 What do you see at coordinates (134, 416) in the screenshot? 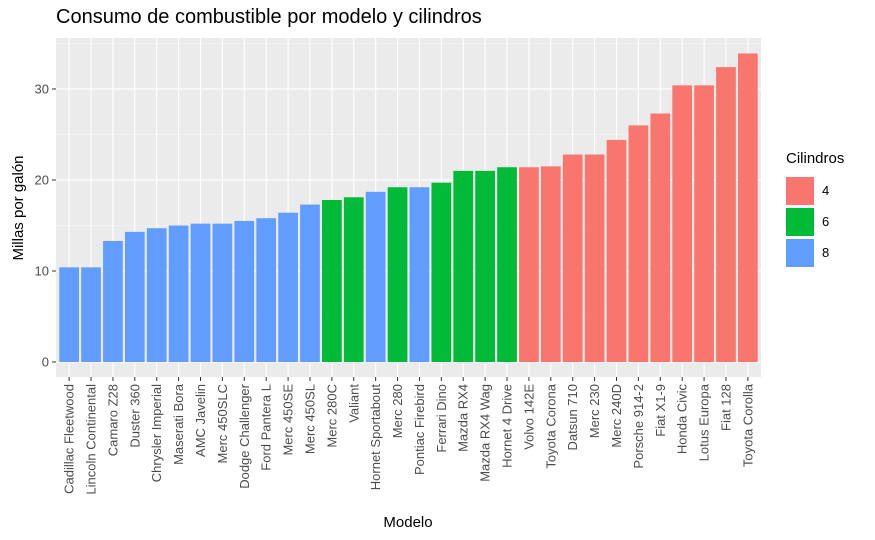
I see `x-tick-label: Duster 360` at bounding box center [134, 416].